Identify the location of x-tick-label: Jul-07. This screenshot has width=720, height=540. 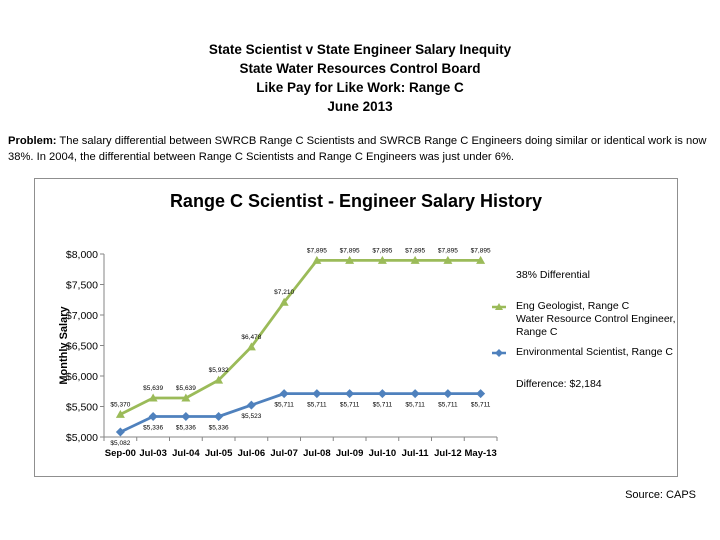
(283, 453).